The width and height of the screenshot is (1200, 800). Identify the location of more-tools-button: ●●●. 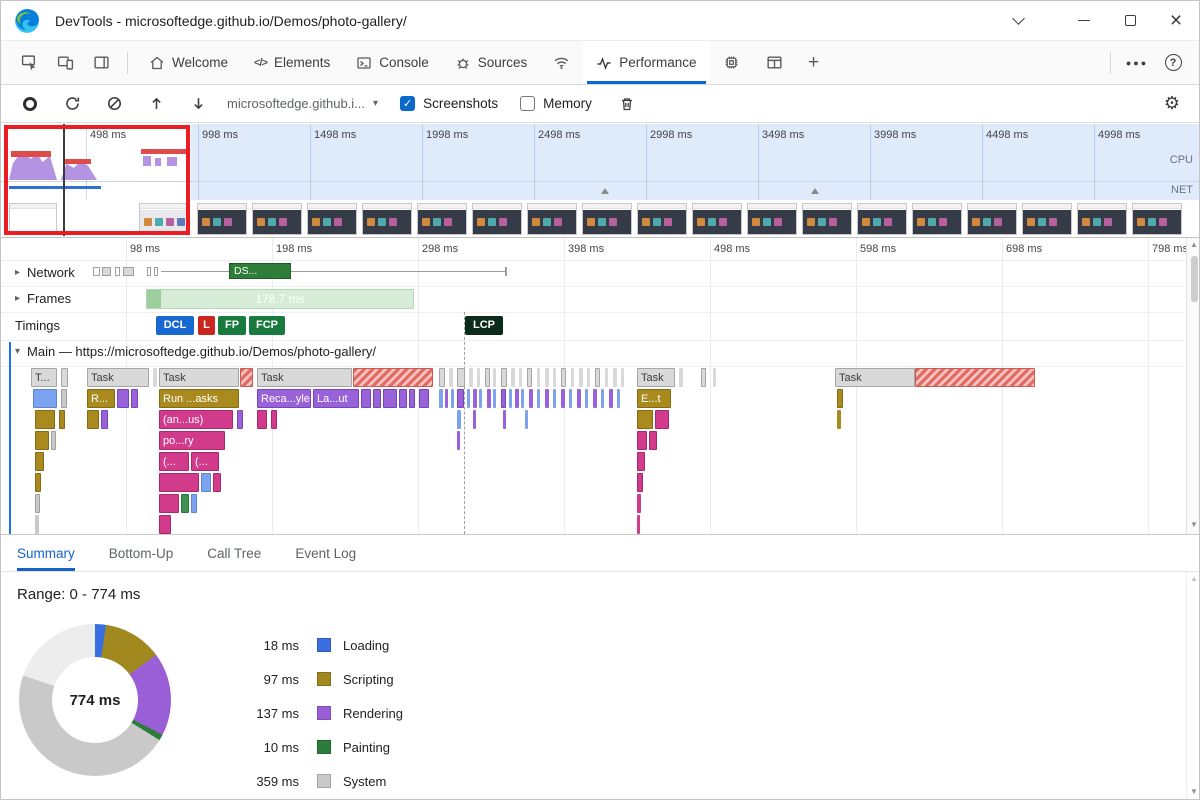
(1137, 63).